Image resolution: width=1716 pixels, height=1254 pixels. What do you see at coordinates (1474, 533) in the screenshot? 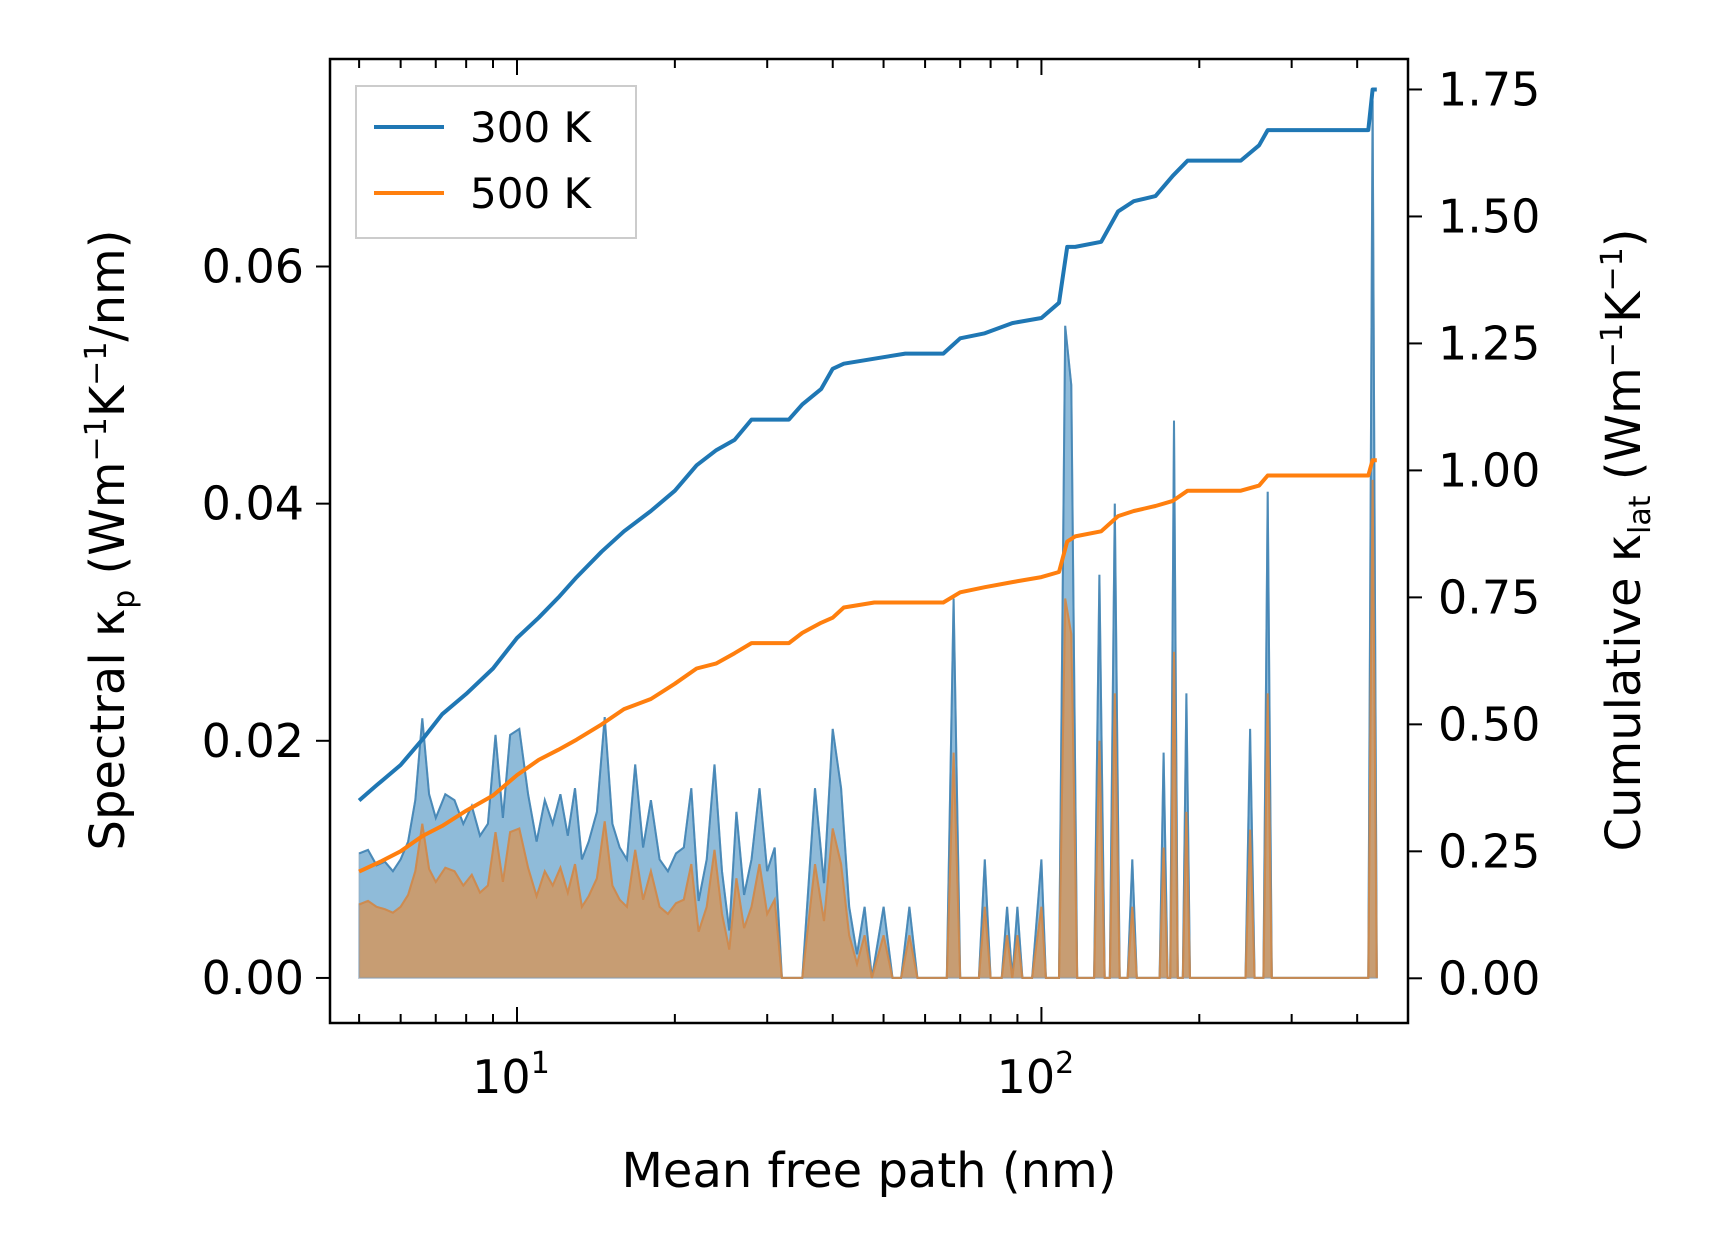
I see `right-y-axis-ticks: 0.00 0.25 0.50 0.75 1.00 1.25 1.50 1.75` at bounding box center [1474, 533].